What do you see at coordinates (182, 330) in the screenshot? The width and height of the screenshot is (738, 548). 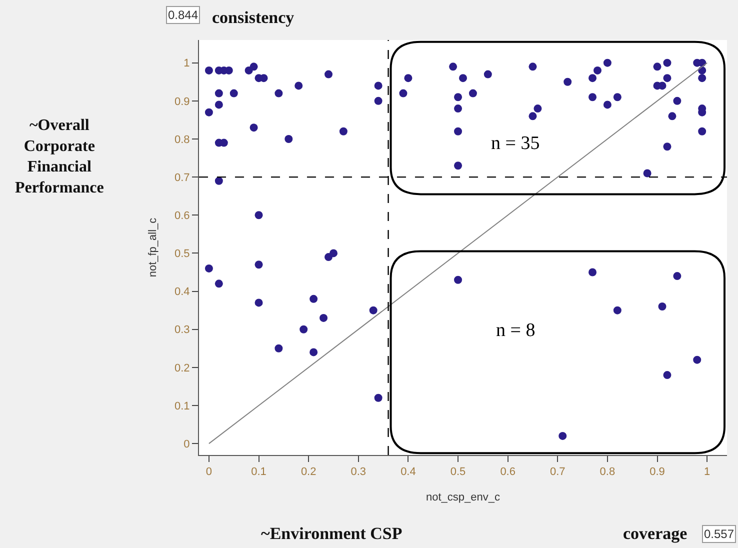 I see `y-tick-label: 0.3` at bounding box center [182, 330].